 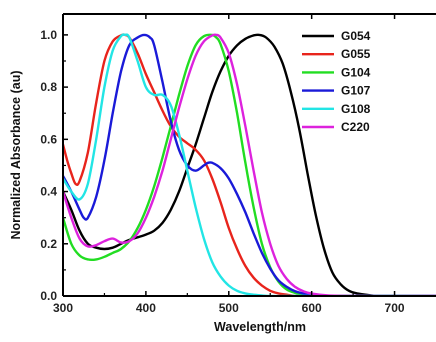 What do you see at coordinates (63, 308) in the screenshot?
I see `x-tick-label: 300` at bounding box center [63, 308].